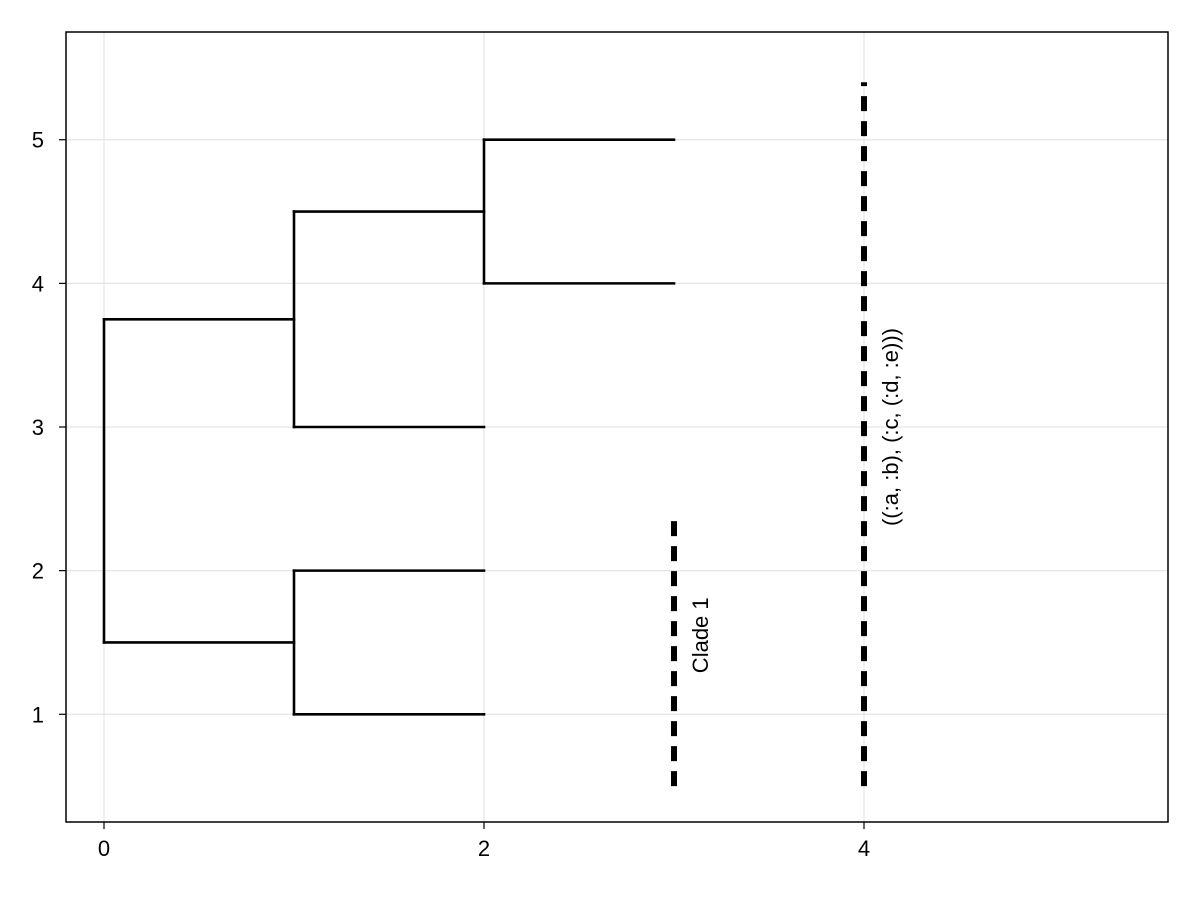 This screenshot has height=900, width=1200. Describe the element at coordinates (38, 140) in the screenshot. I see `y-tick-label: 5` at that location.